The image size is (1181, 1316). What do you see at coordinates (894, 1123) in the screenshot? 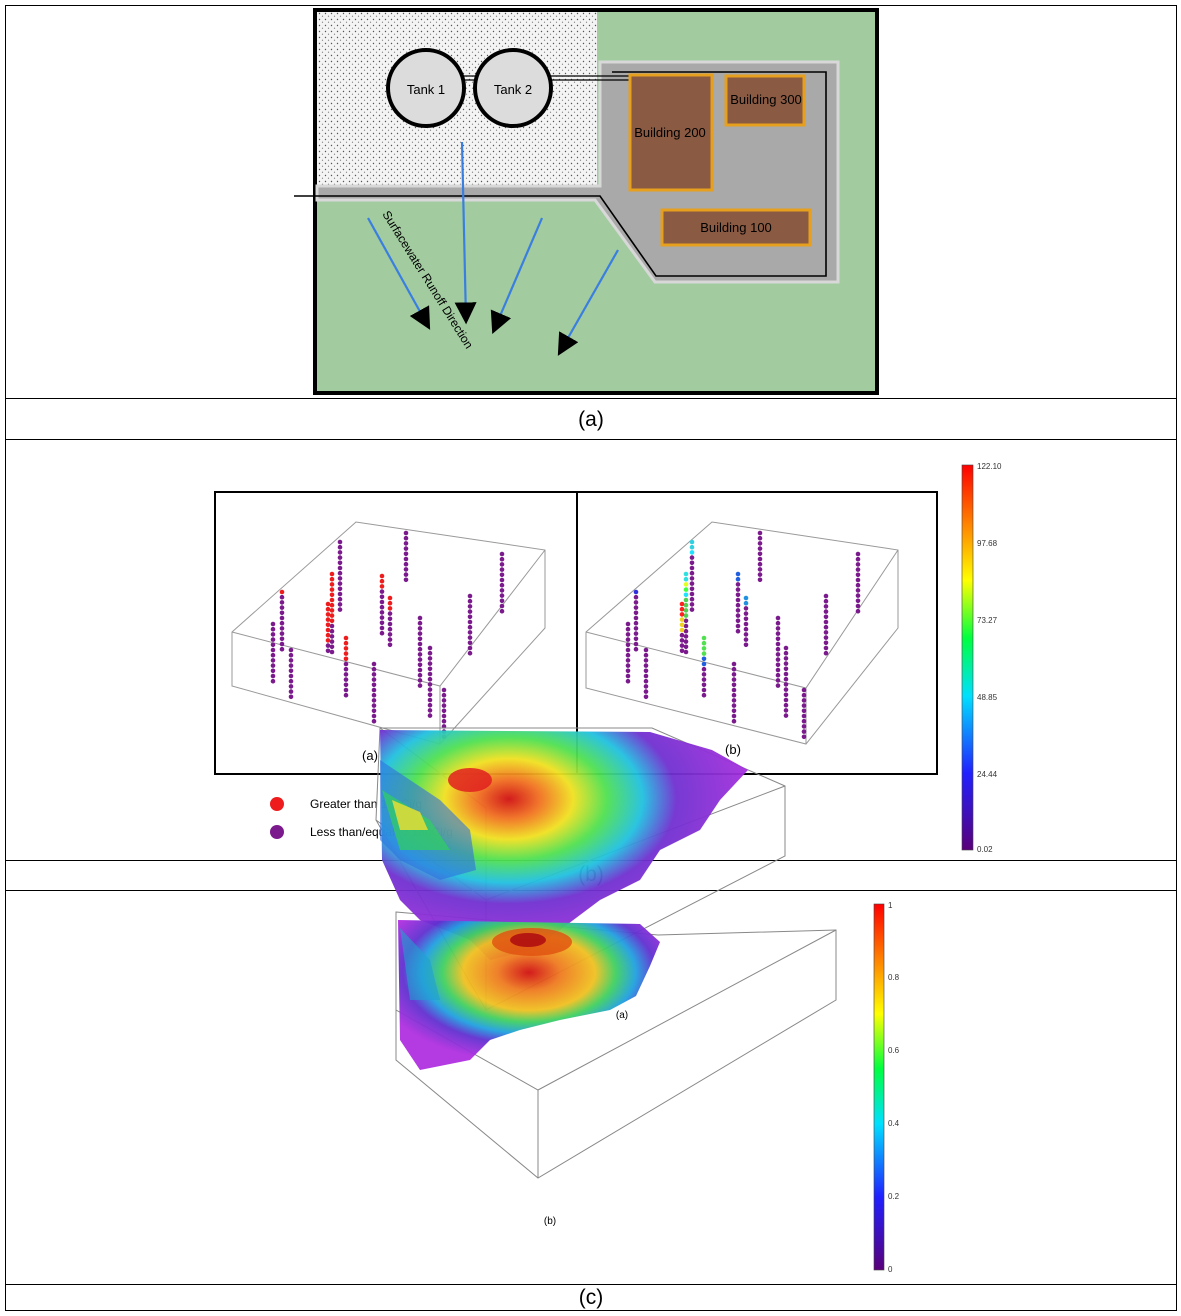
I see `colorbar-tick: 0.4` at bounding box center [894, 1123].